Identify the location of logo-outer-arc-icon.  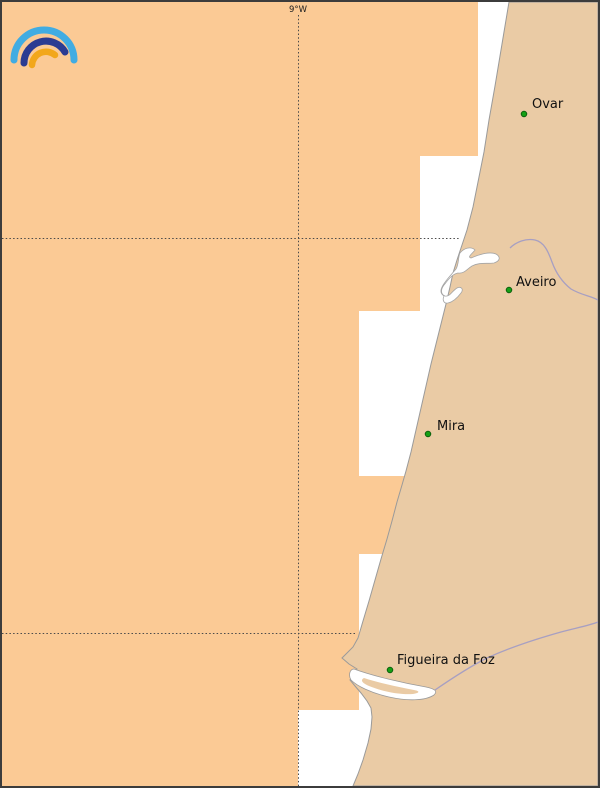
(44, 45).